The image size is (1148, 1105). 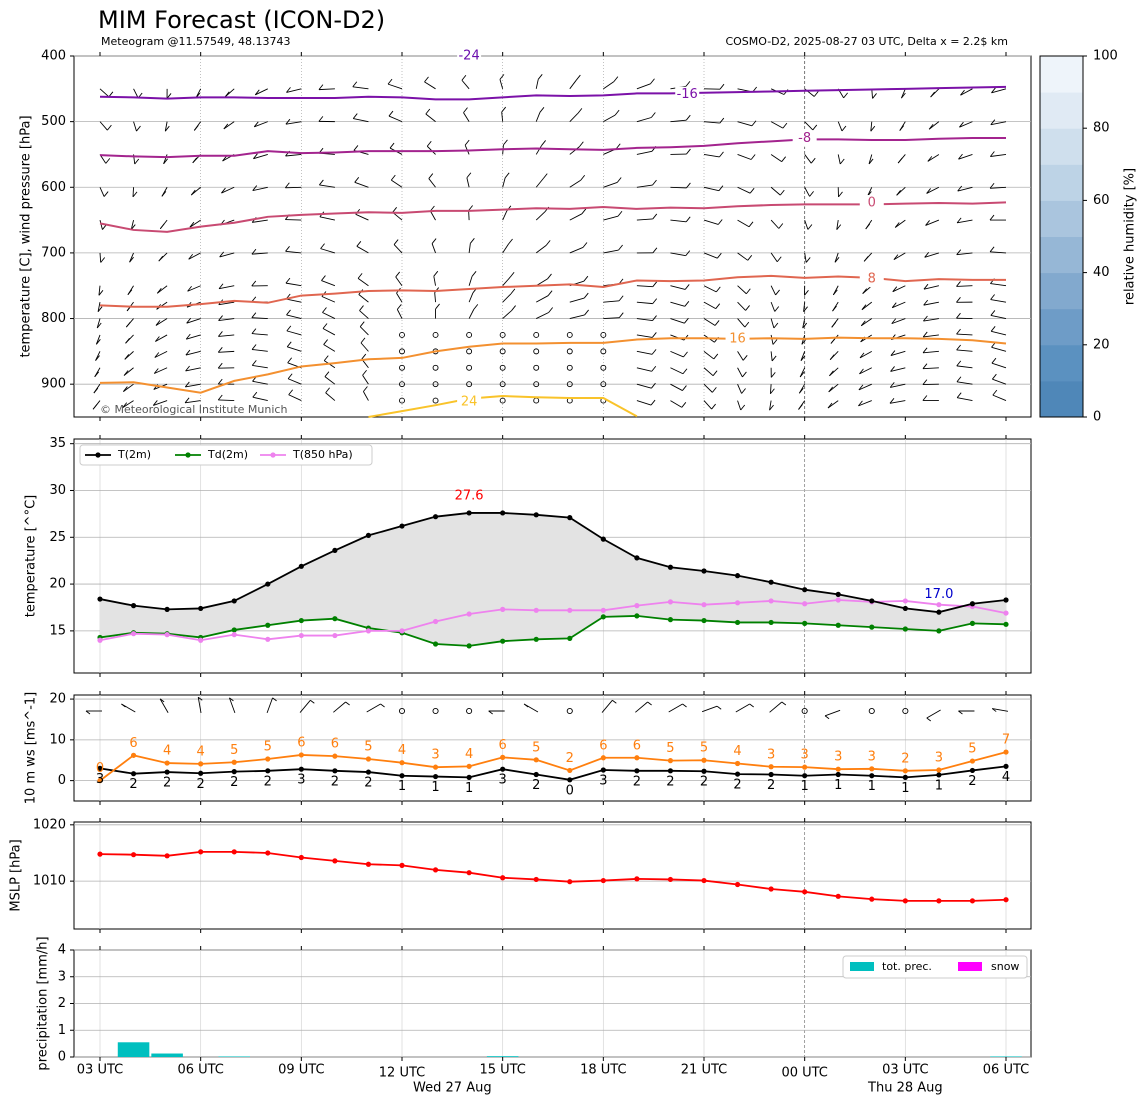 I want to click on y-tick-label: 1020, so click(x=49, y=824).